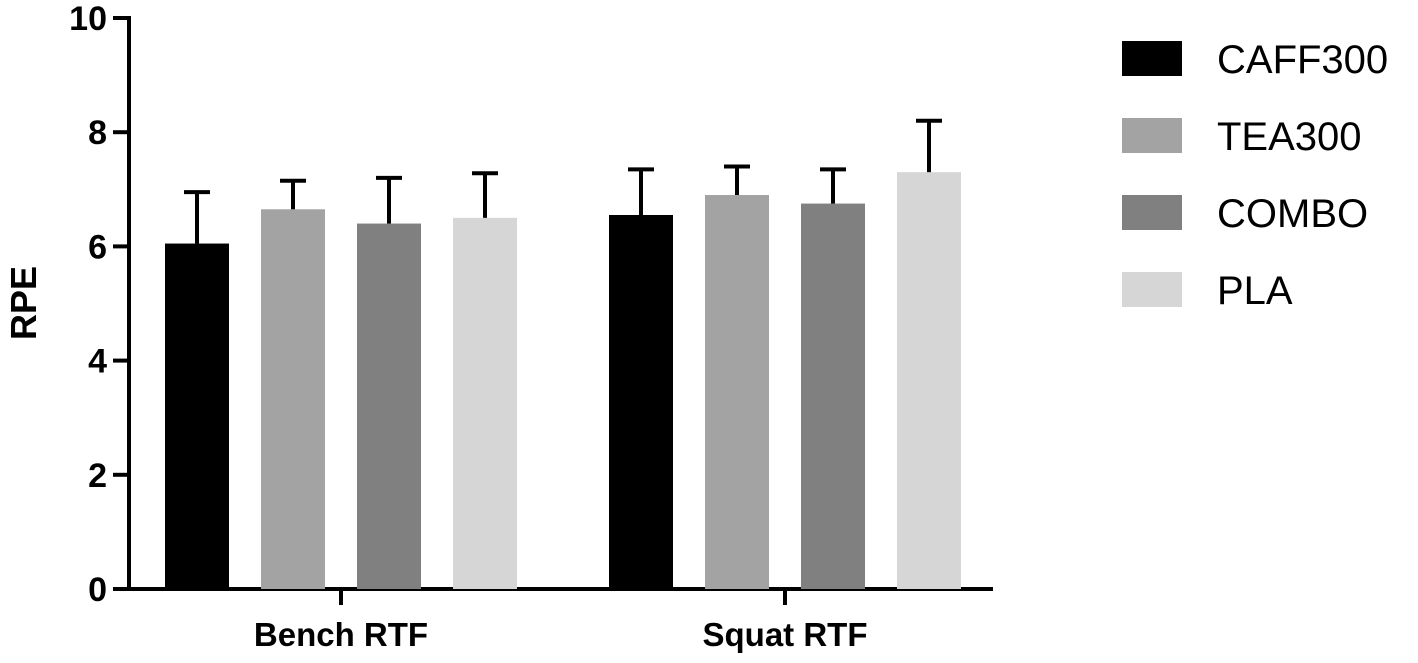 This screenshot has height=663, width=1418. What do you see at coordinates (97, 590) in the screenshot?
I see `y-tick-label: 0` at bounding box center [97, 590].